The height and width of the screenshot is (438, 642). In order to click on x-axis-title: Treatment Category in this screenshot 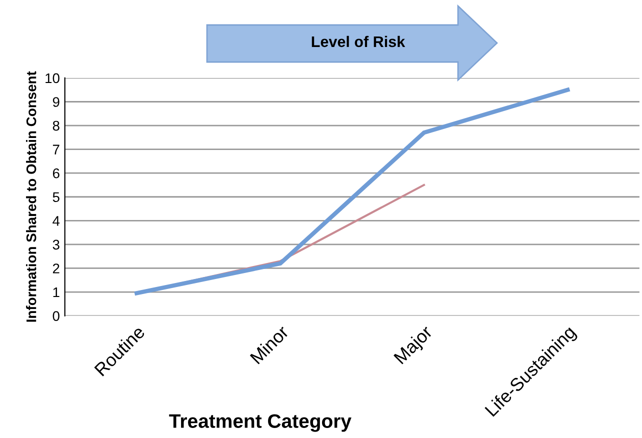, I will do `click(260, 423)`.